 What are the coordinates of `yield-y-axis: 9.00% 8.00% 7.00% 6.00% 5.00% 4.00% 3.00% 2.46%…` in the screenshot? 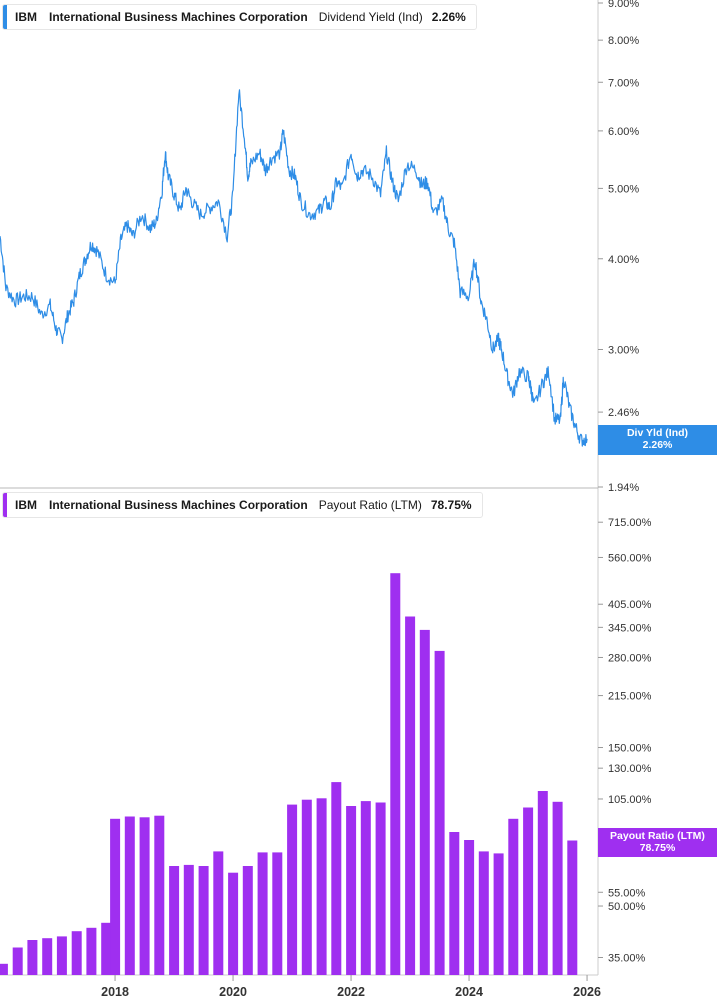 It's located at (618, 247).